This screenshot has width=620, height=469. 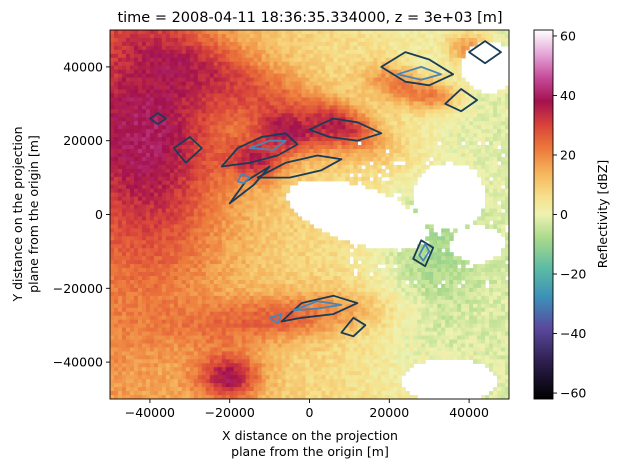 What do you see at coordinates (568, 154) in the screenshot?
I see `colorbar-tick-label: 20` at bounding box center [568, 154].